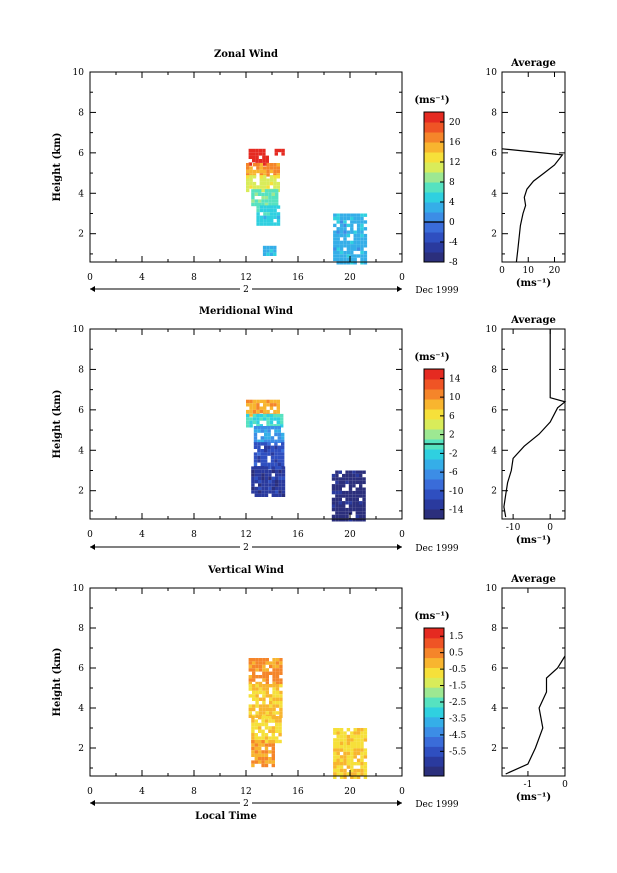 The width and height of the screenshot is (617, 873). I want to click on average-x-tick-label: 0, so click(550, 528).